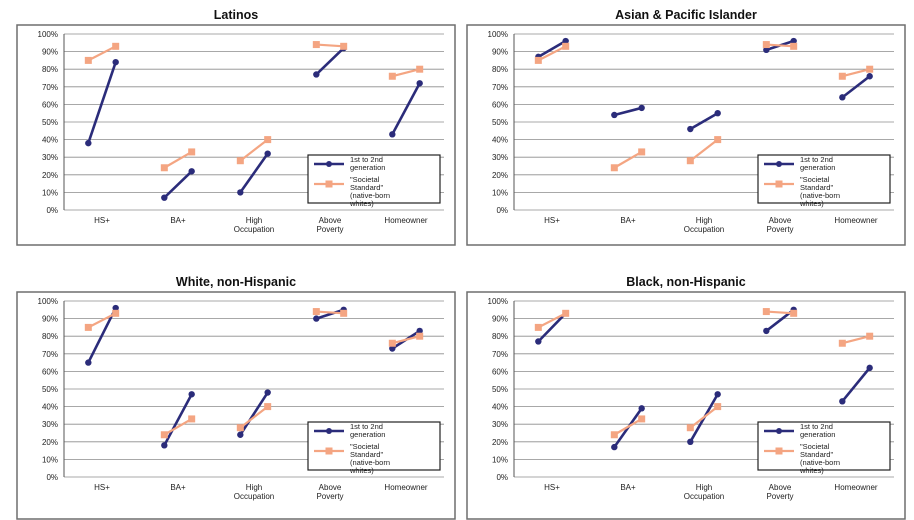  I want to click on generation-line-high-occupation, so click(254, 413).